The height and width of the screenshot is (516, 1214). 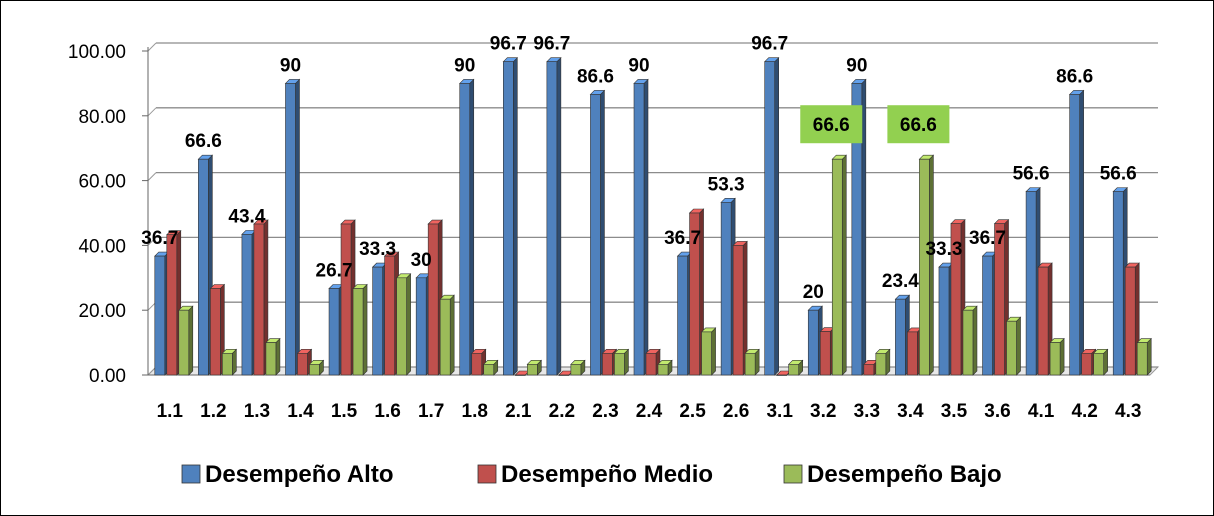 I want to click on x-tick-label: 3.2, so click(x=823, y=411).